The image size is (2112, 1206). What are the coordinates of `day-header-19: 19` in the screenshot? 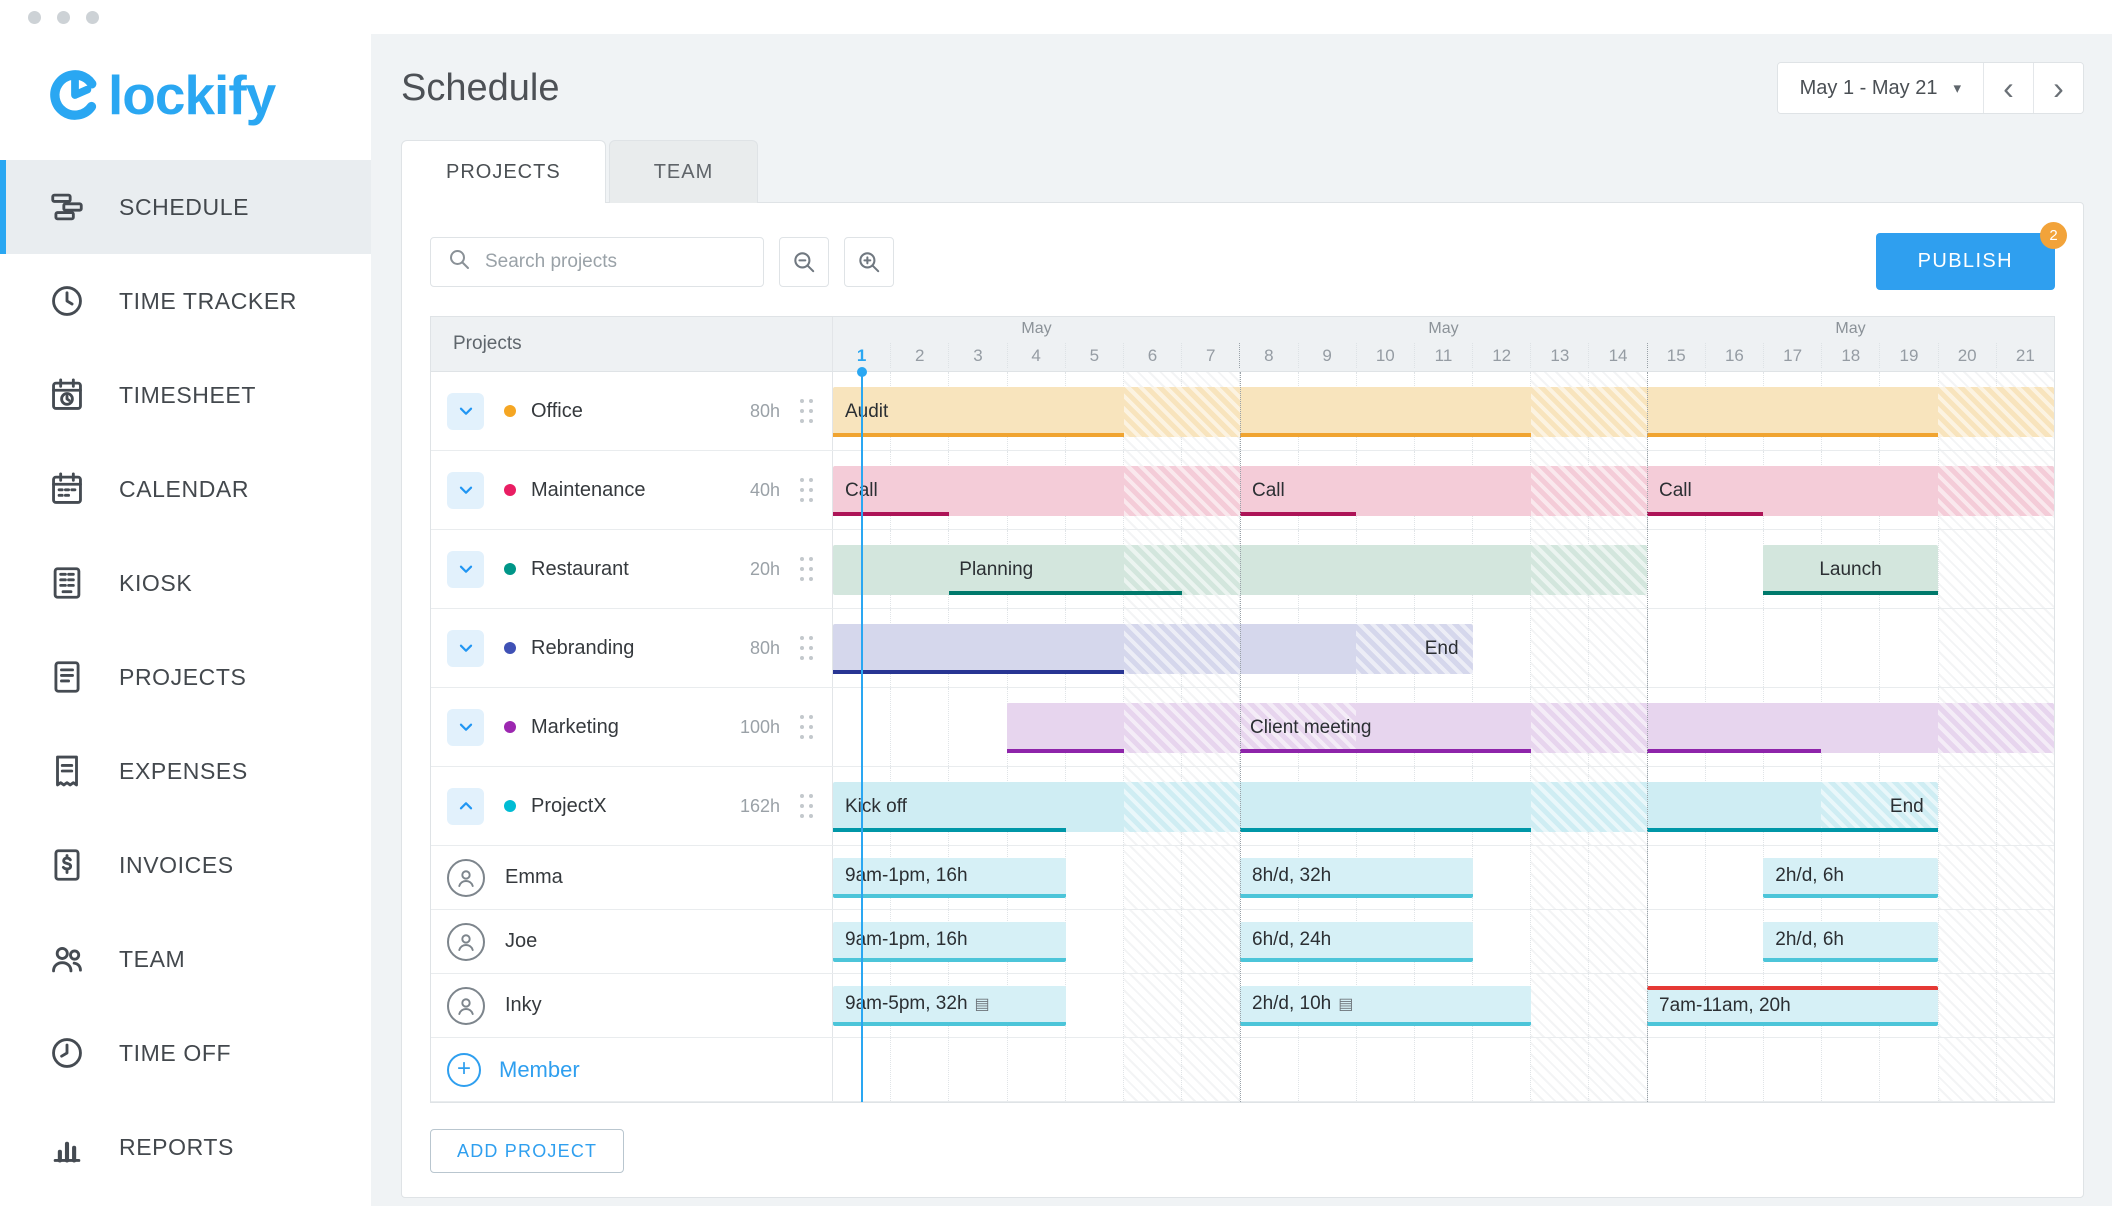 It's located at (1909, 355).